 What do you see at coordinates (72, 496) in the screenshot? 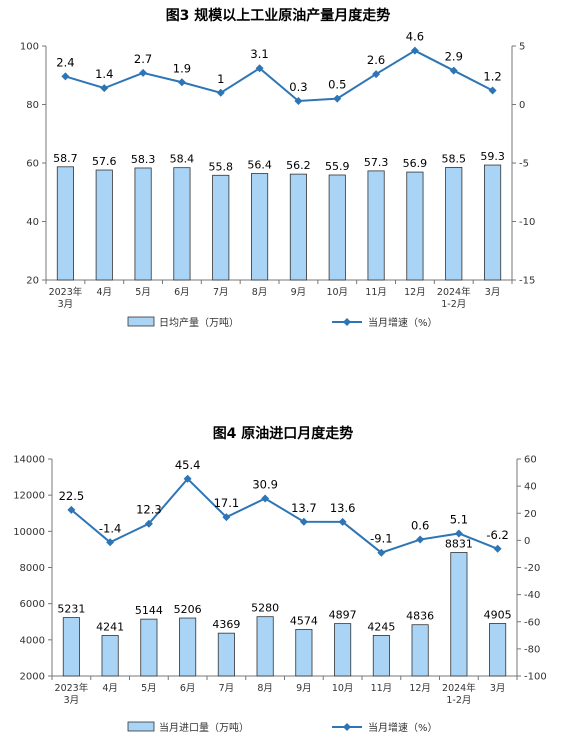
I see `growth-value-label: 22.5` at bounding box center [72, 496].